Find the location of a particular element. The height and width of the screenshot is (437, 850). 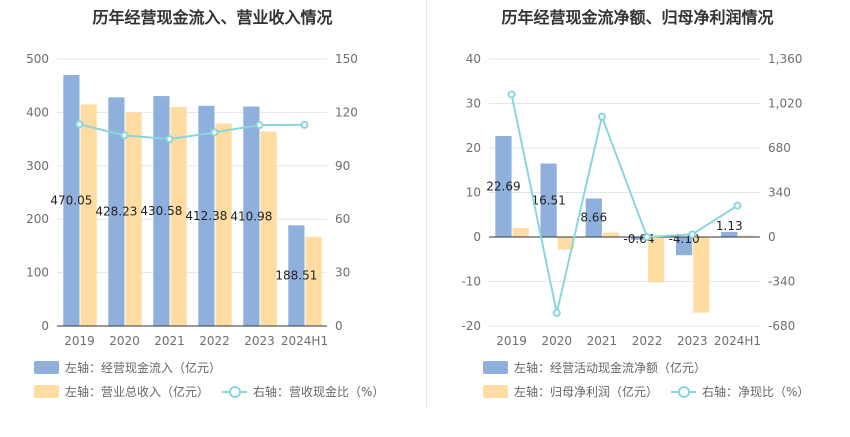

legend-item-series-2: 左轴：归母净利润（亿元） is located at coordinates (570, 391).